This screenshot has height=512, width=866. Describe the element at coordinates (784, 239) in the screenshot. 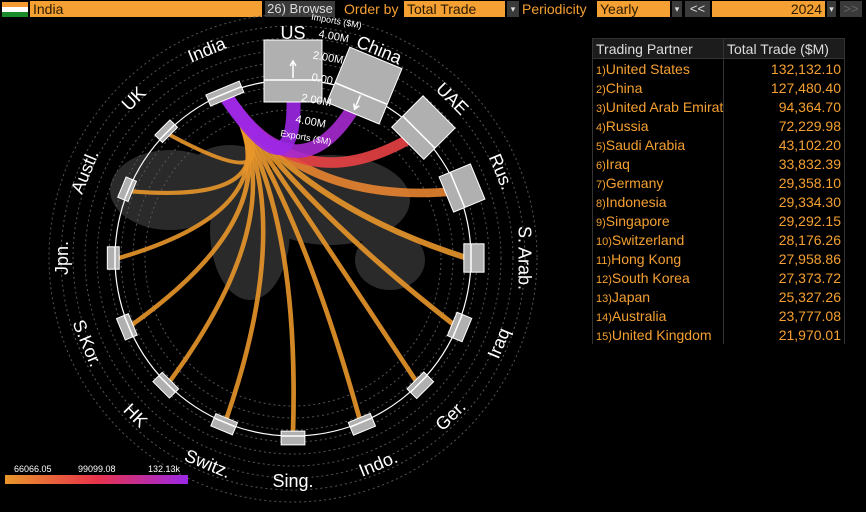

I see `total-trade-value: 28,176.26` at that location.